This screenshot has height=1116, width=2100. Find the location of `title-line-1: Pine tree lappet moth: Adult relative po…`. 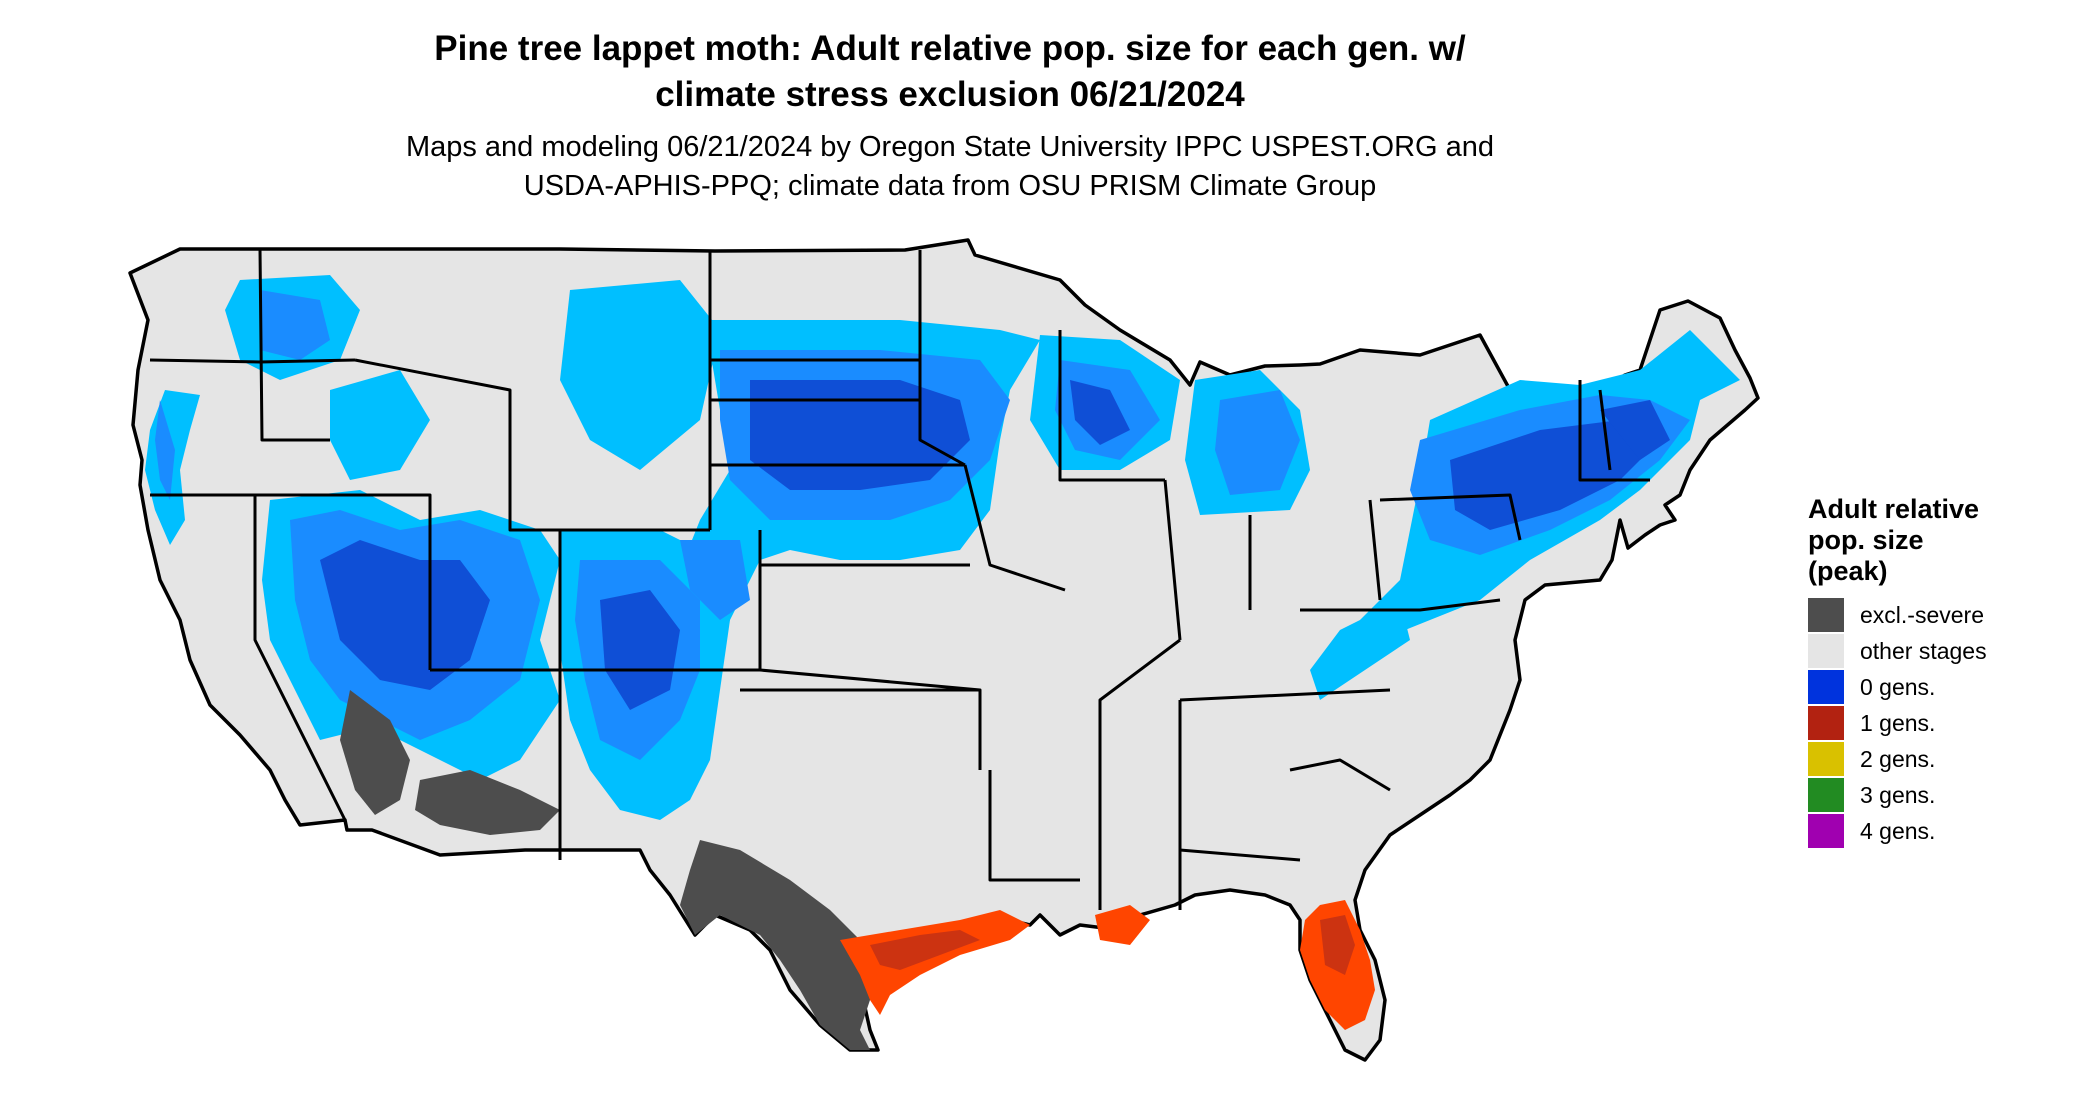

title-line-1: Pine tree lappet moth: Adult relative po… is located at coordinates (950, 48).